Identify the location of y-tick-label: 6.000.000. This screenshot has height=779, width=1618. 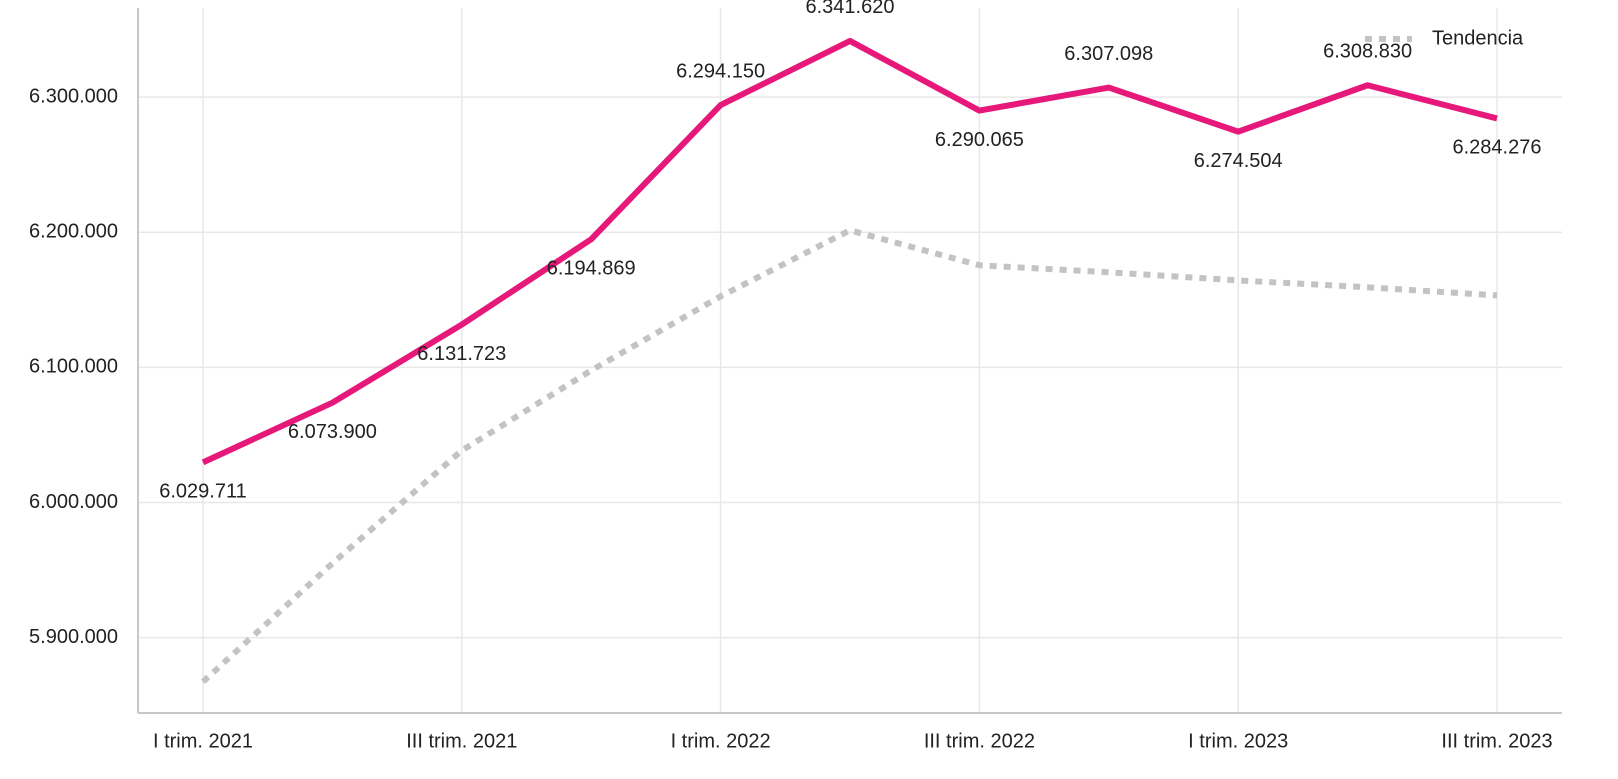
(73, 502).